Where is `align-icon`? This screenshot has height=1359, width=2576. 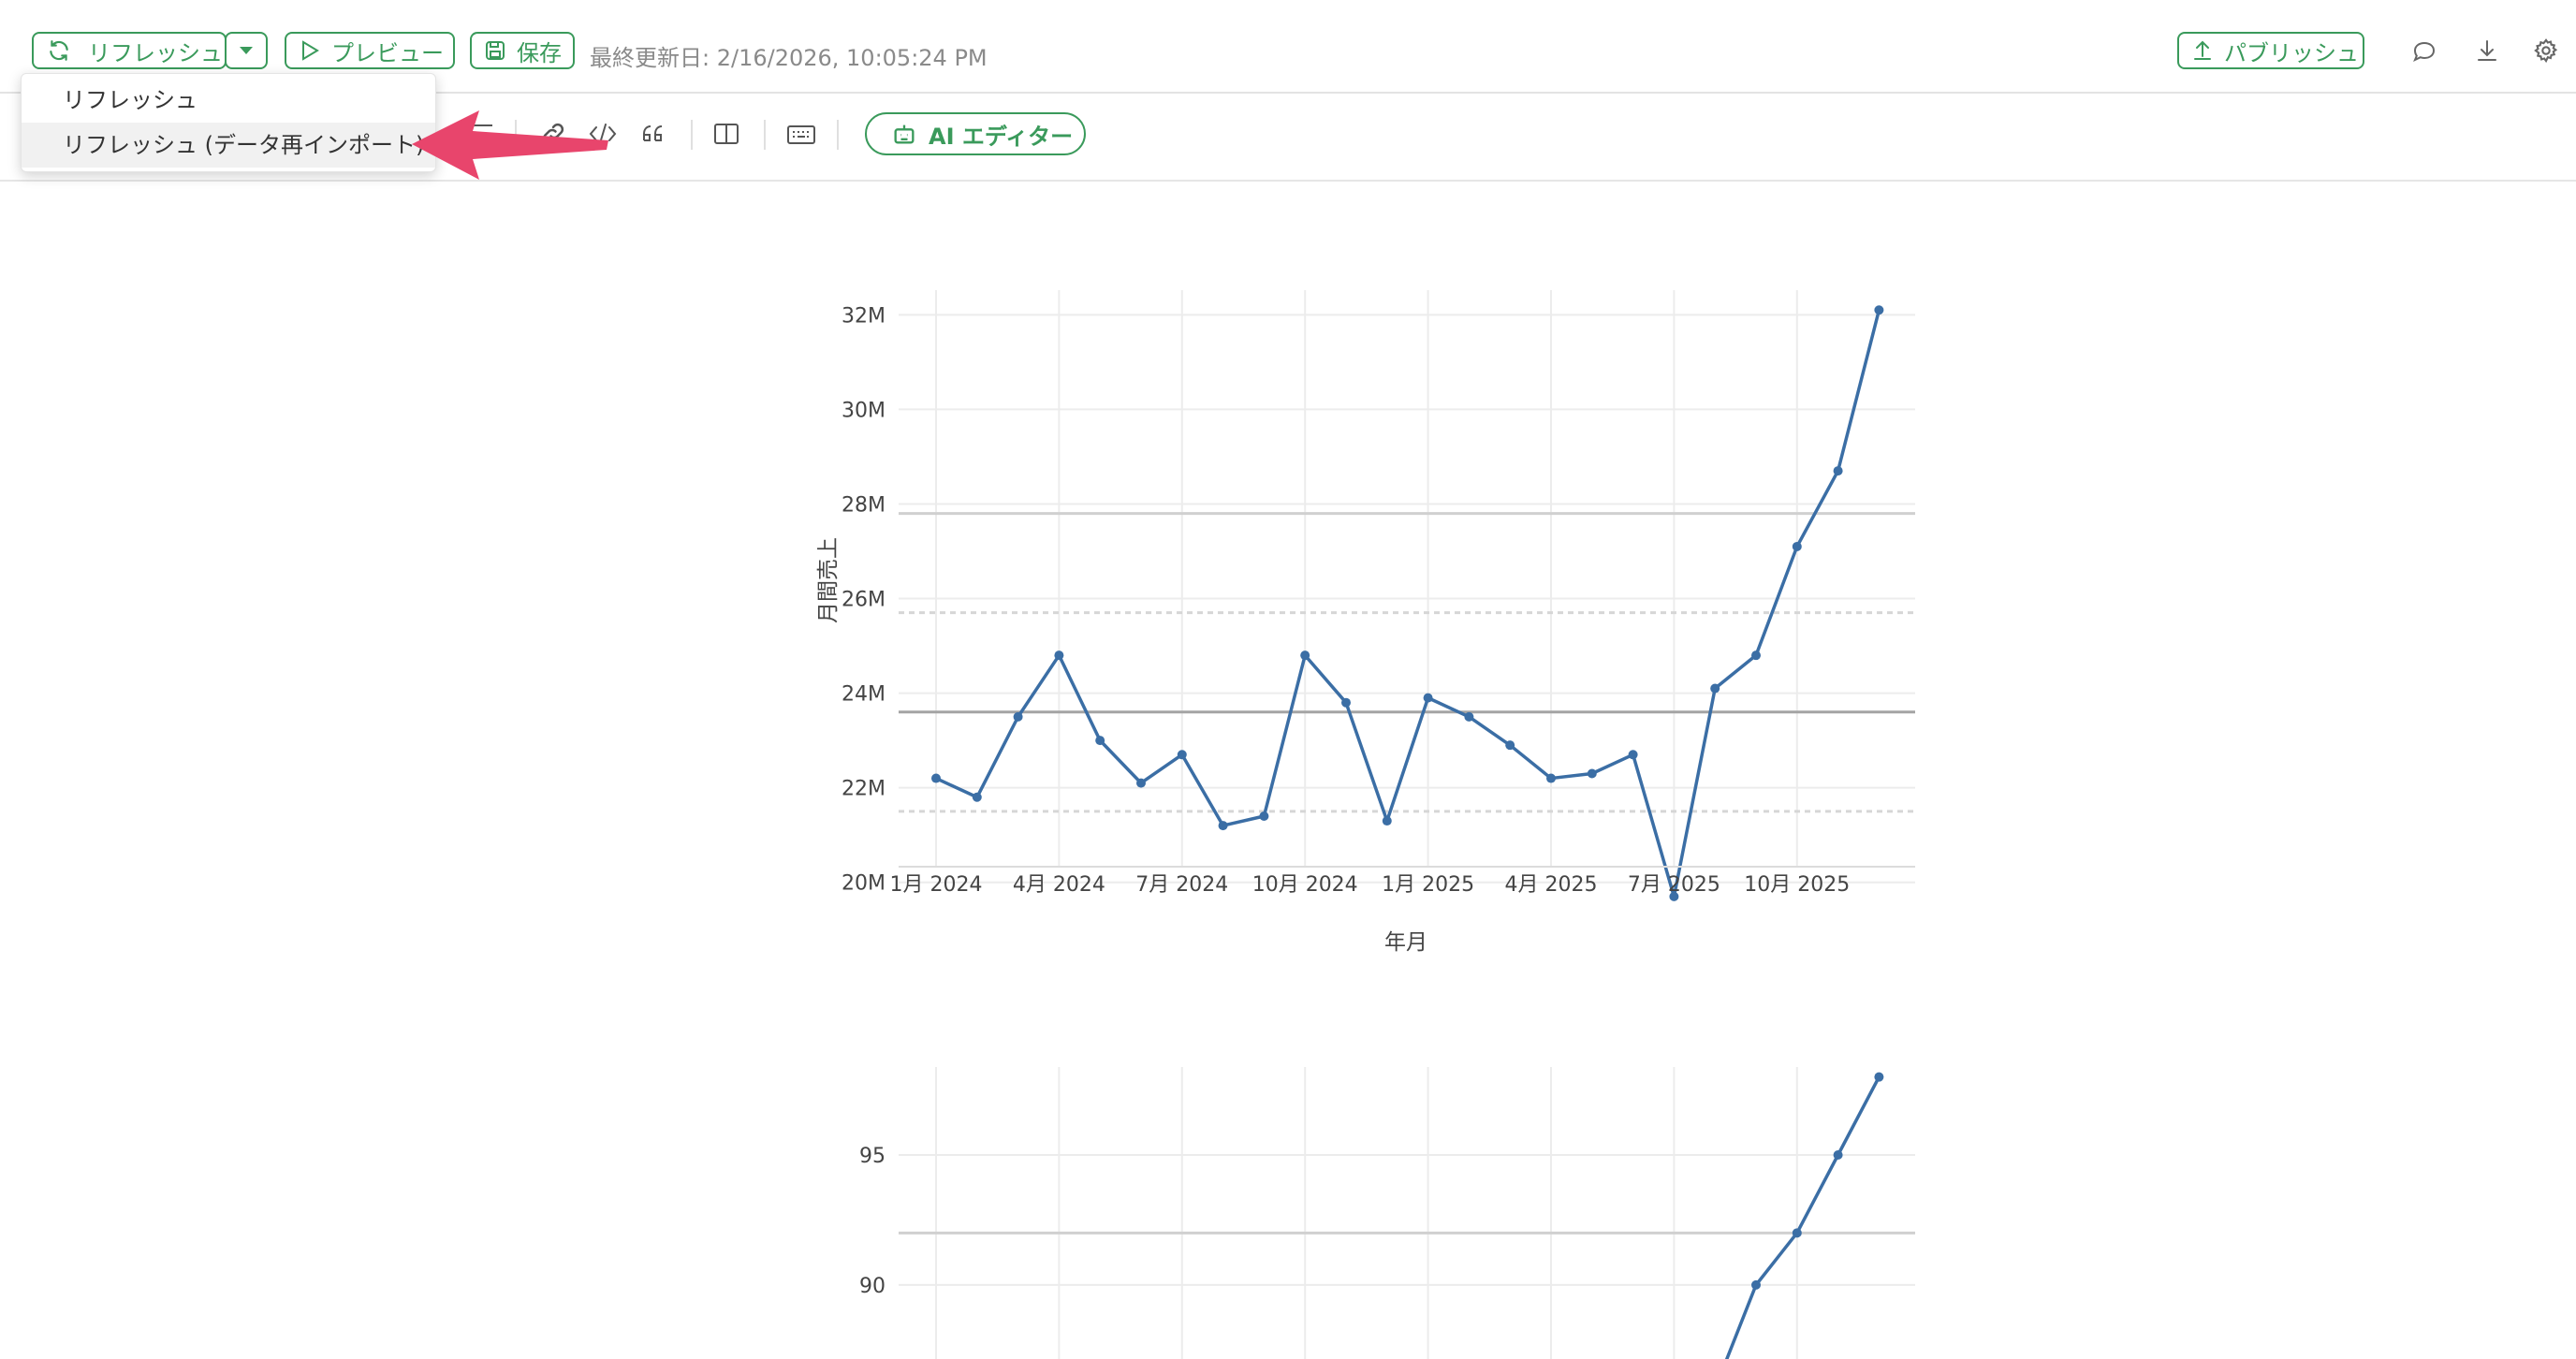 align-icon is located at coordinates (482, 132).